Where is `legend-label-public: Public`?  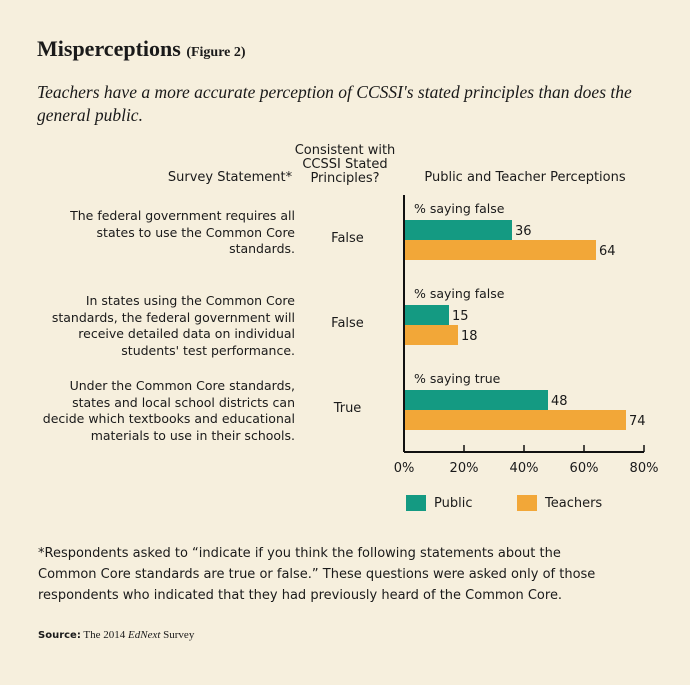
legend-label-public: Public is located at coordinates (453, 503).